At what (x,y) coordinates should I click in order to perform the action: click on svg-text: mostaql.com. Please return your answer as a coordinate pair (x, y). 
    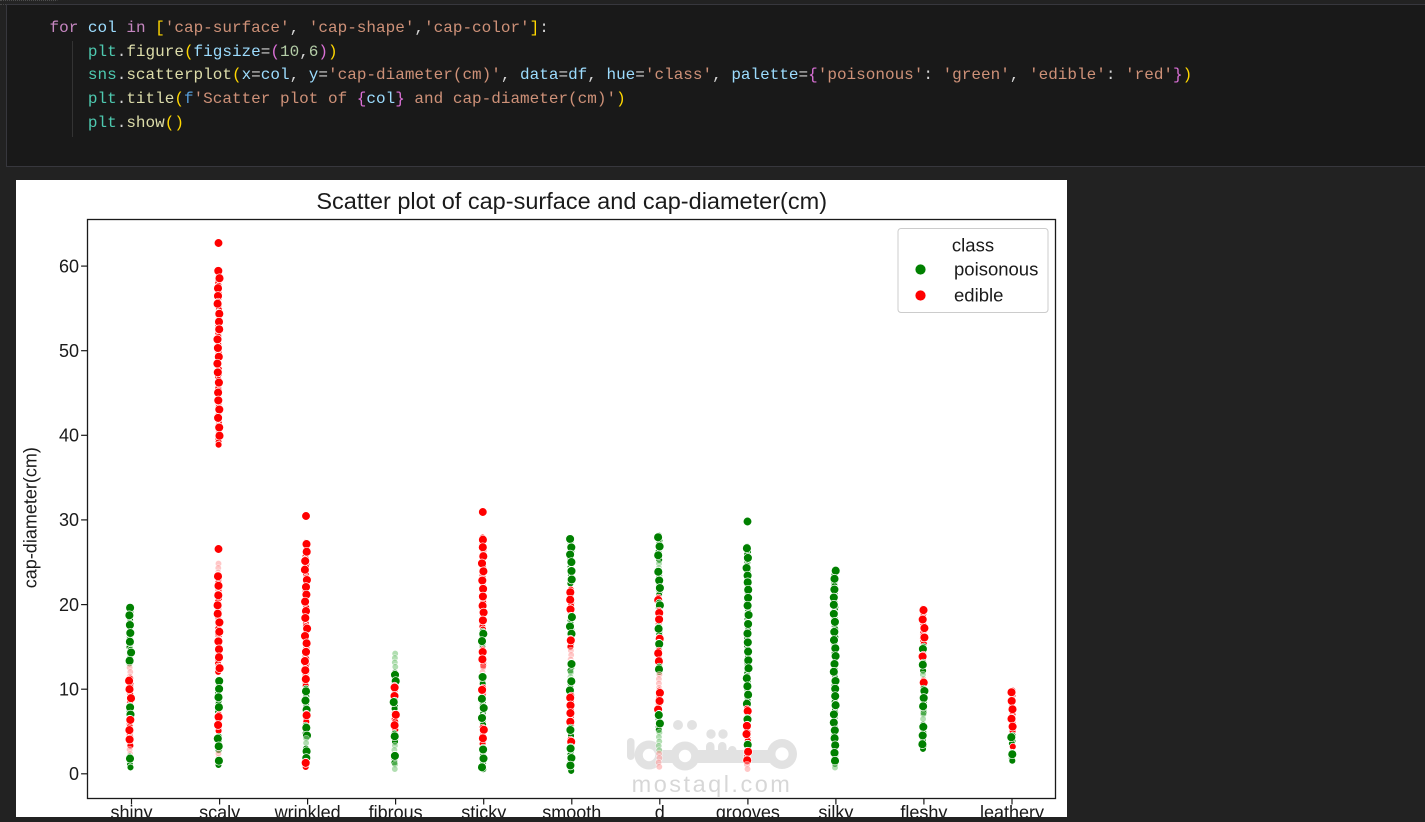
    Looking at the image, I should click on (712, 784).